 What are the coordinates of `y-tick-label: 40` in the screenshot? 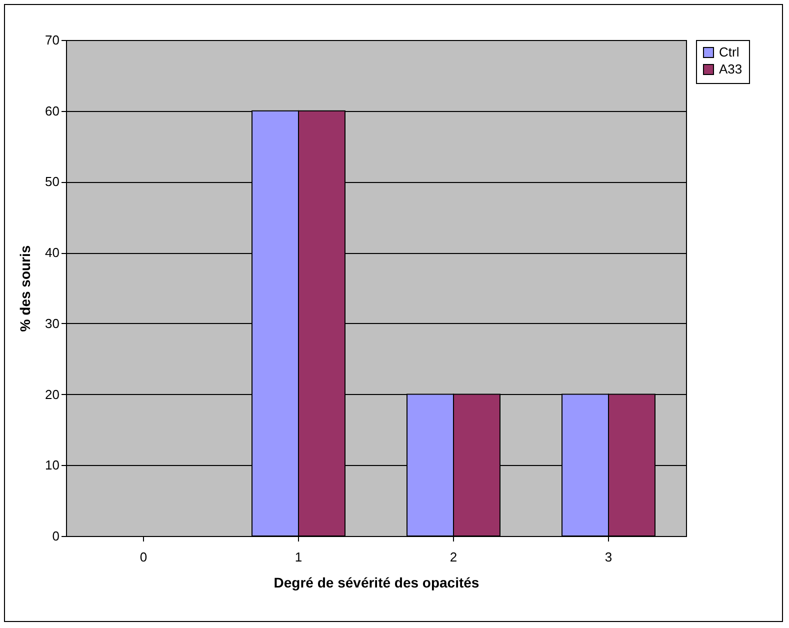 It's located at (52, 252).